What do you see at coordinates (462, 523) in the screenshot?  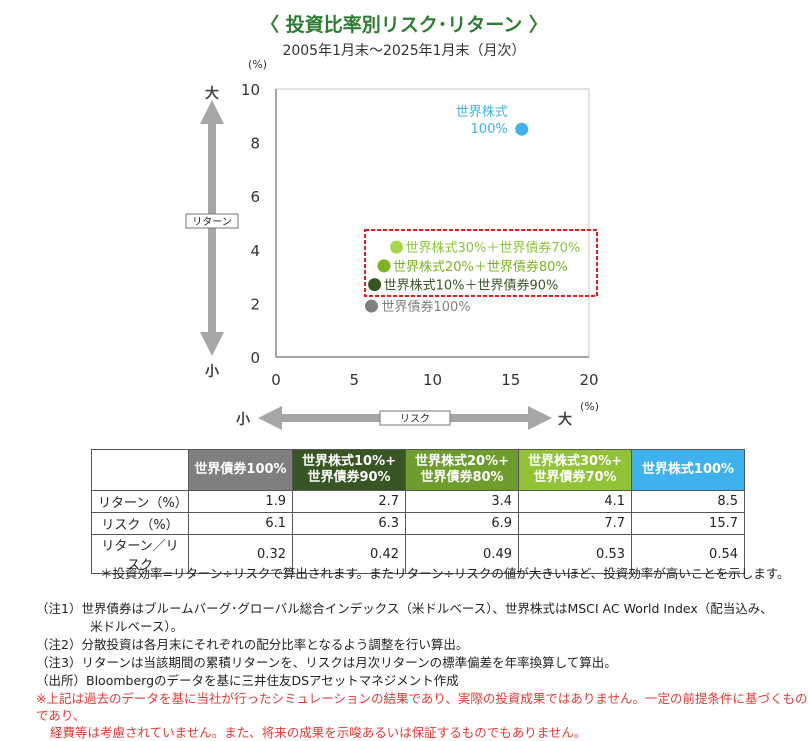 I see `table-cell: 6.9` at bounding box center [462, 523].